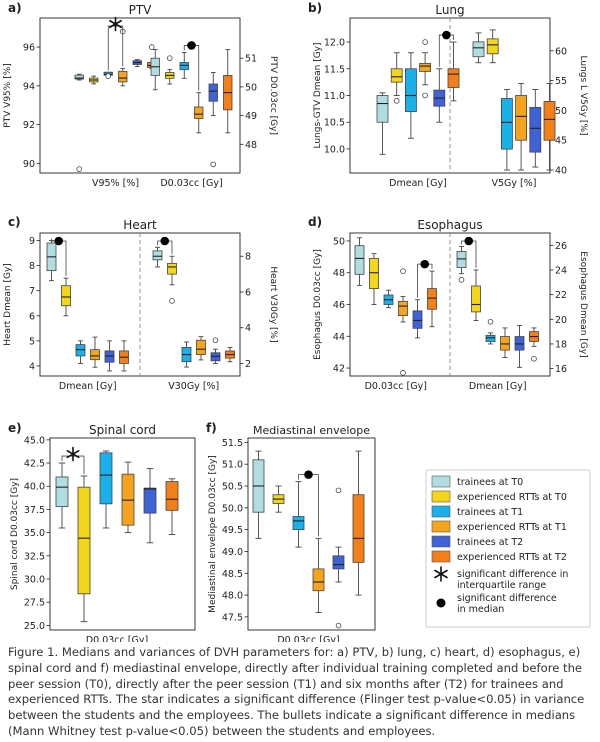 Image resolution: width=600 pixels, height=742 pixels. I want to click on right-tick-label: 24, so click(561, 270).